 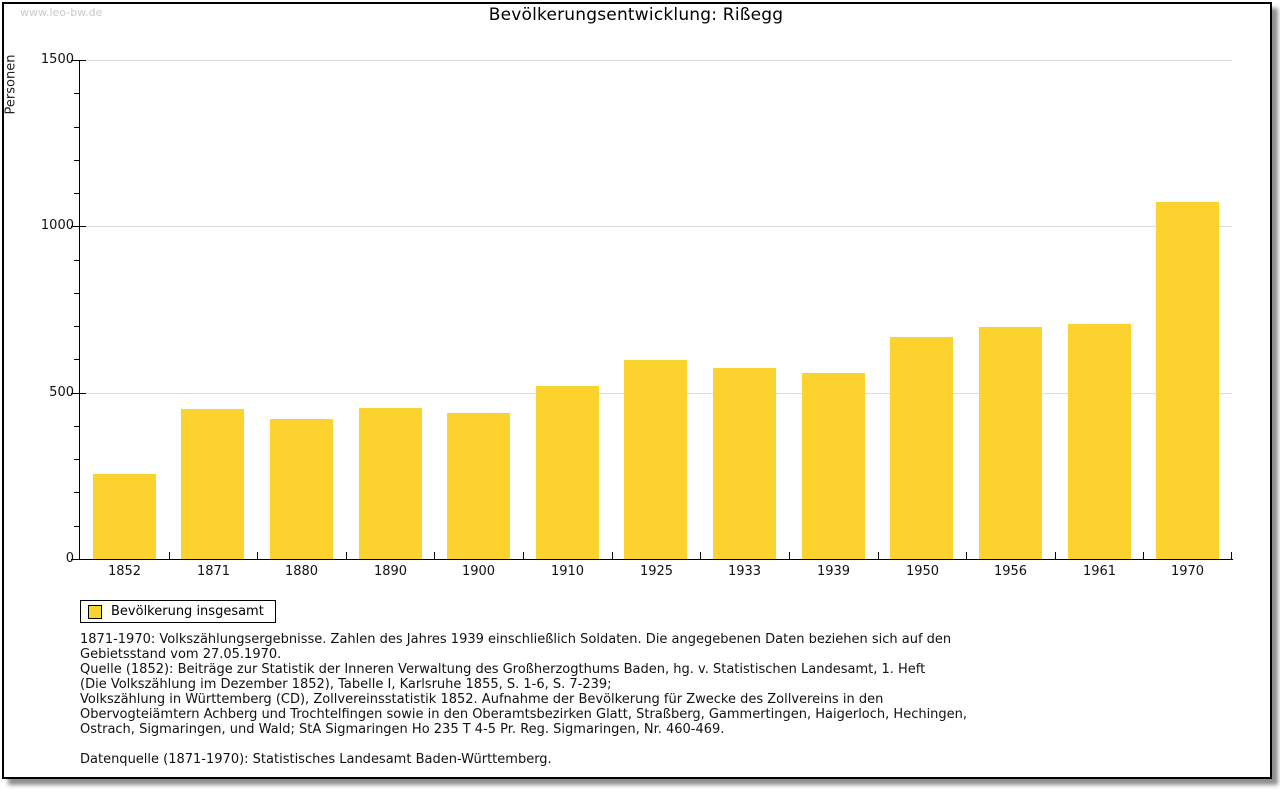 What do you see at coordinates (523, 744) in the screenshot?
I see `footnote-spacer` at bounding box center [523, 744].